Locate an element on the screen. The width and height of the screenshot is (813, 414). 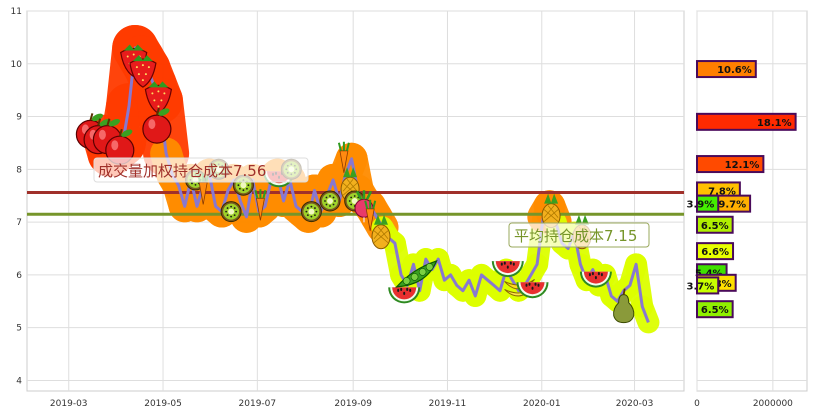
distribution-bar-label: 3.7% is located at coordinates (701, 286).